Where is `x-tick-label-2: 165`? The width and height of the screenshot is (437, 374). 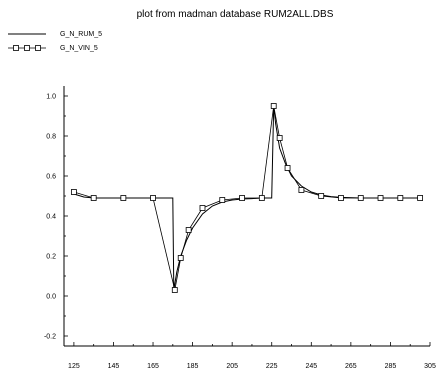 x-tick-label-2: 165 is located at coordinates (153, 366).